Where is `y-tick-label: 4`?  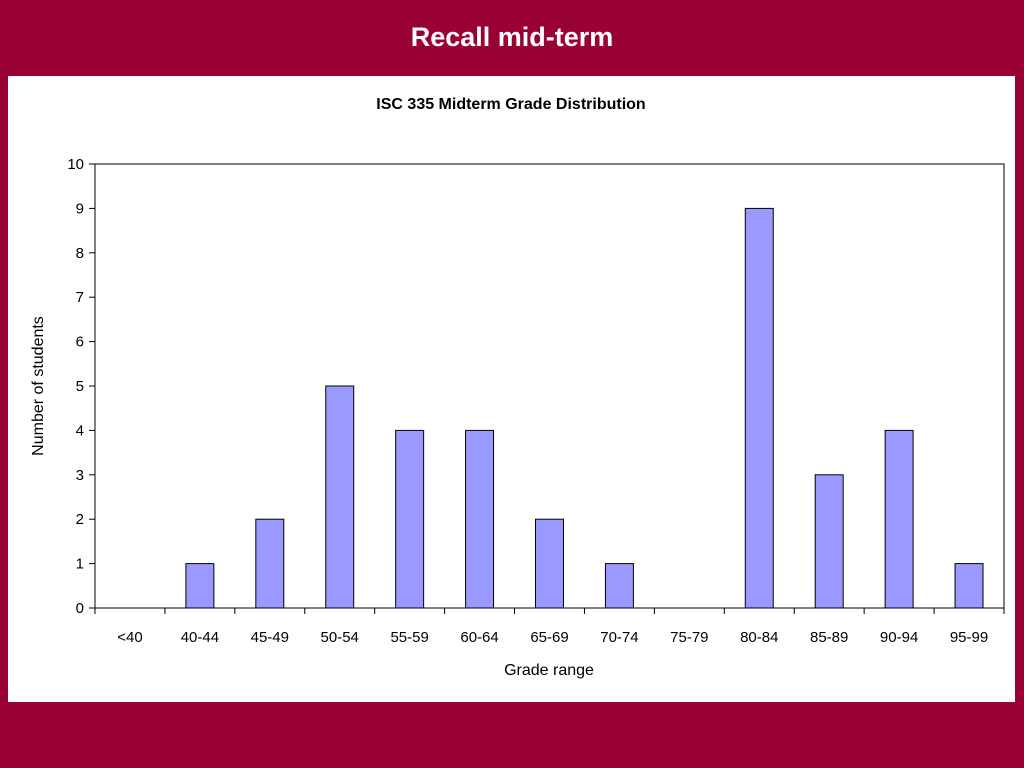
y-tick-label: 4 is located at coordinates (80, 430).